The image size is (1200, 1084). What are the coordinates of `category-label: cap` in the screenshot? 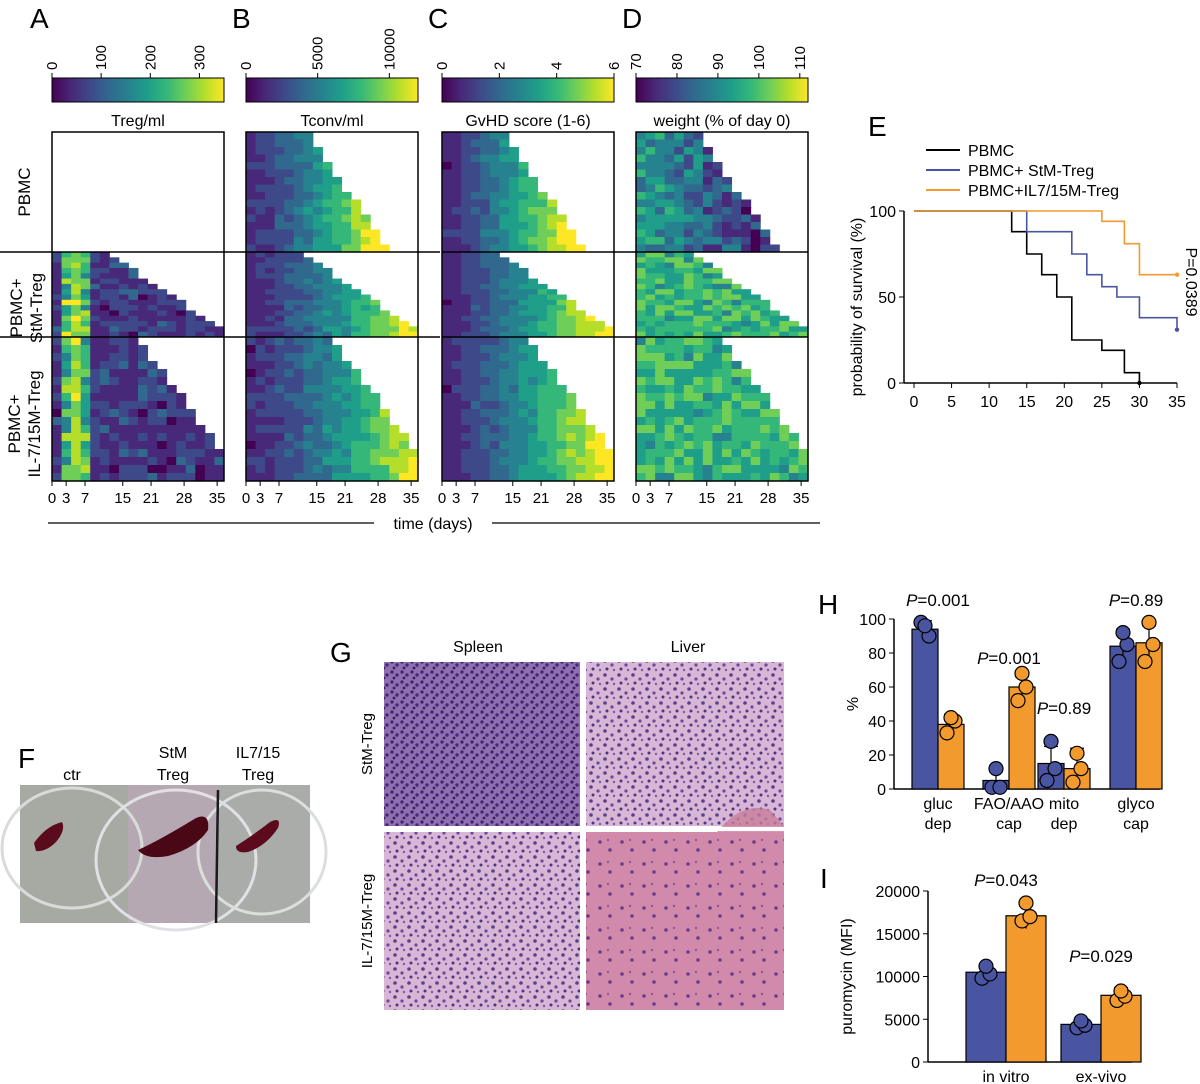 It's located at (1136, 824).